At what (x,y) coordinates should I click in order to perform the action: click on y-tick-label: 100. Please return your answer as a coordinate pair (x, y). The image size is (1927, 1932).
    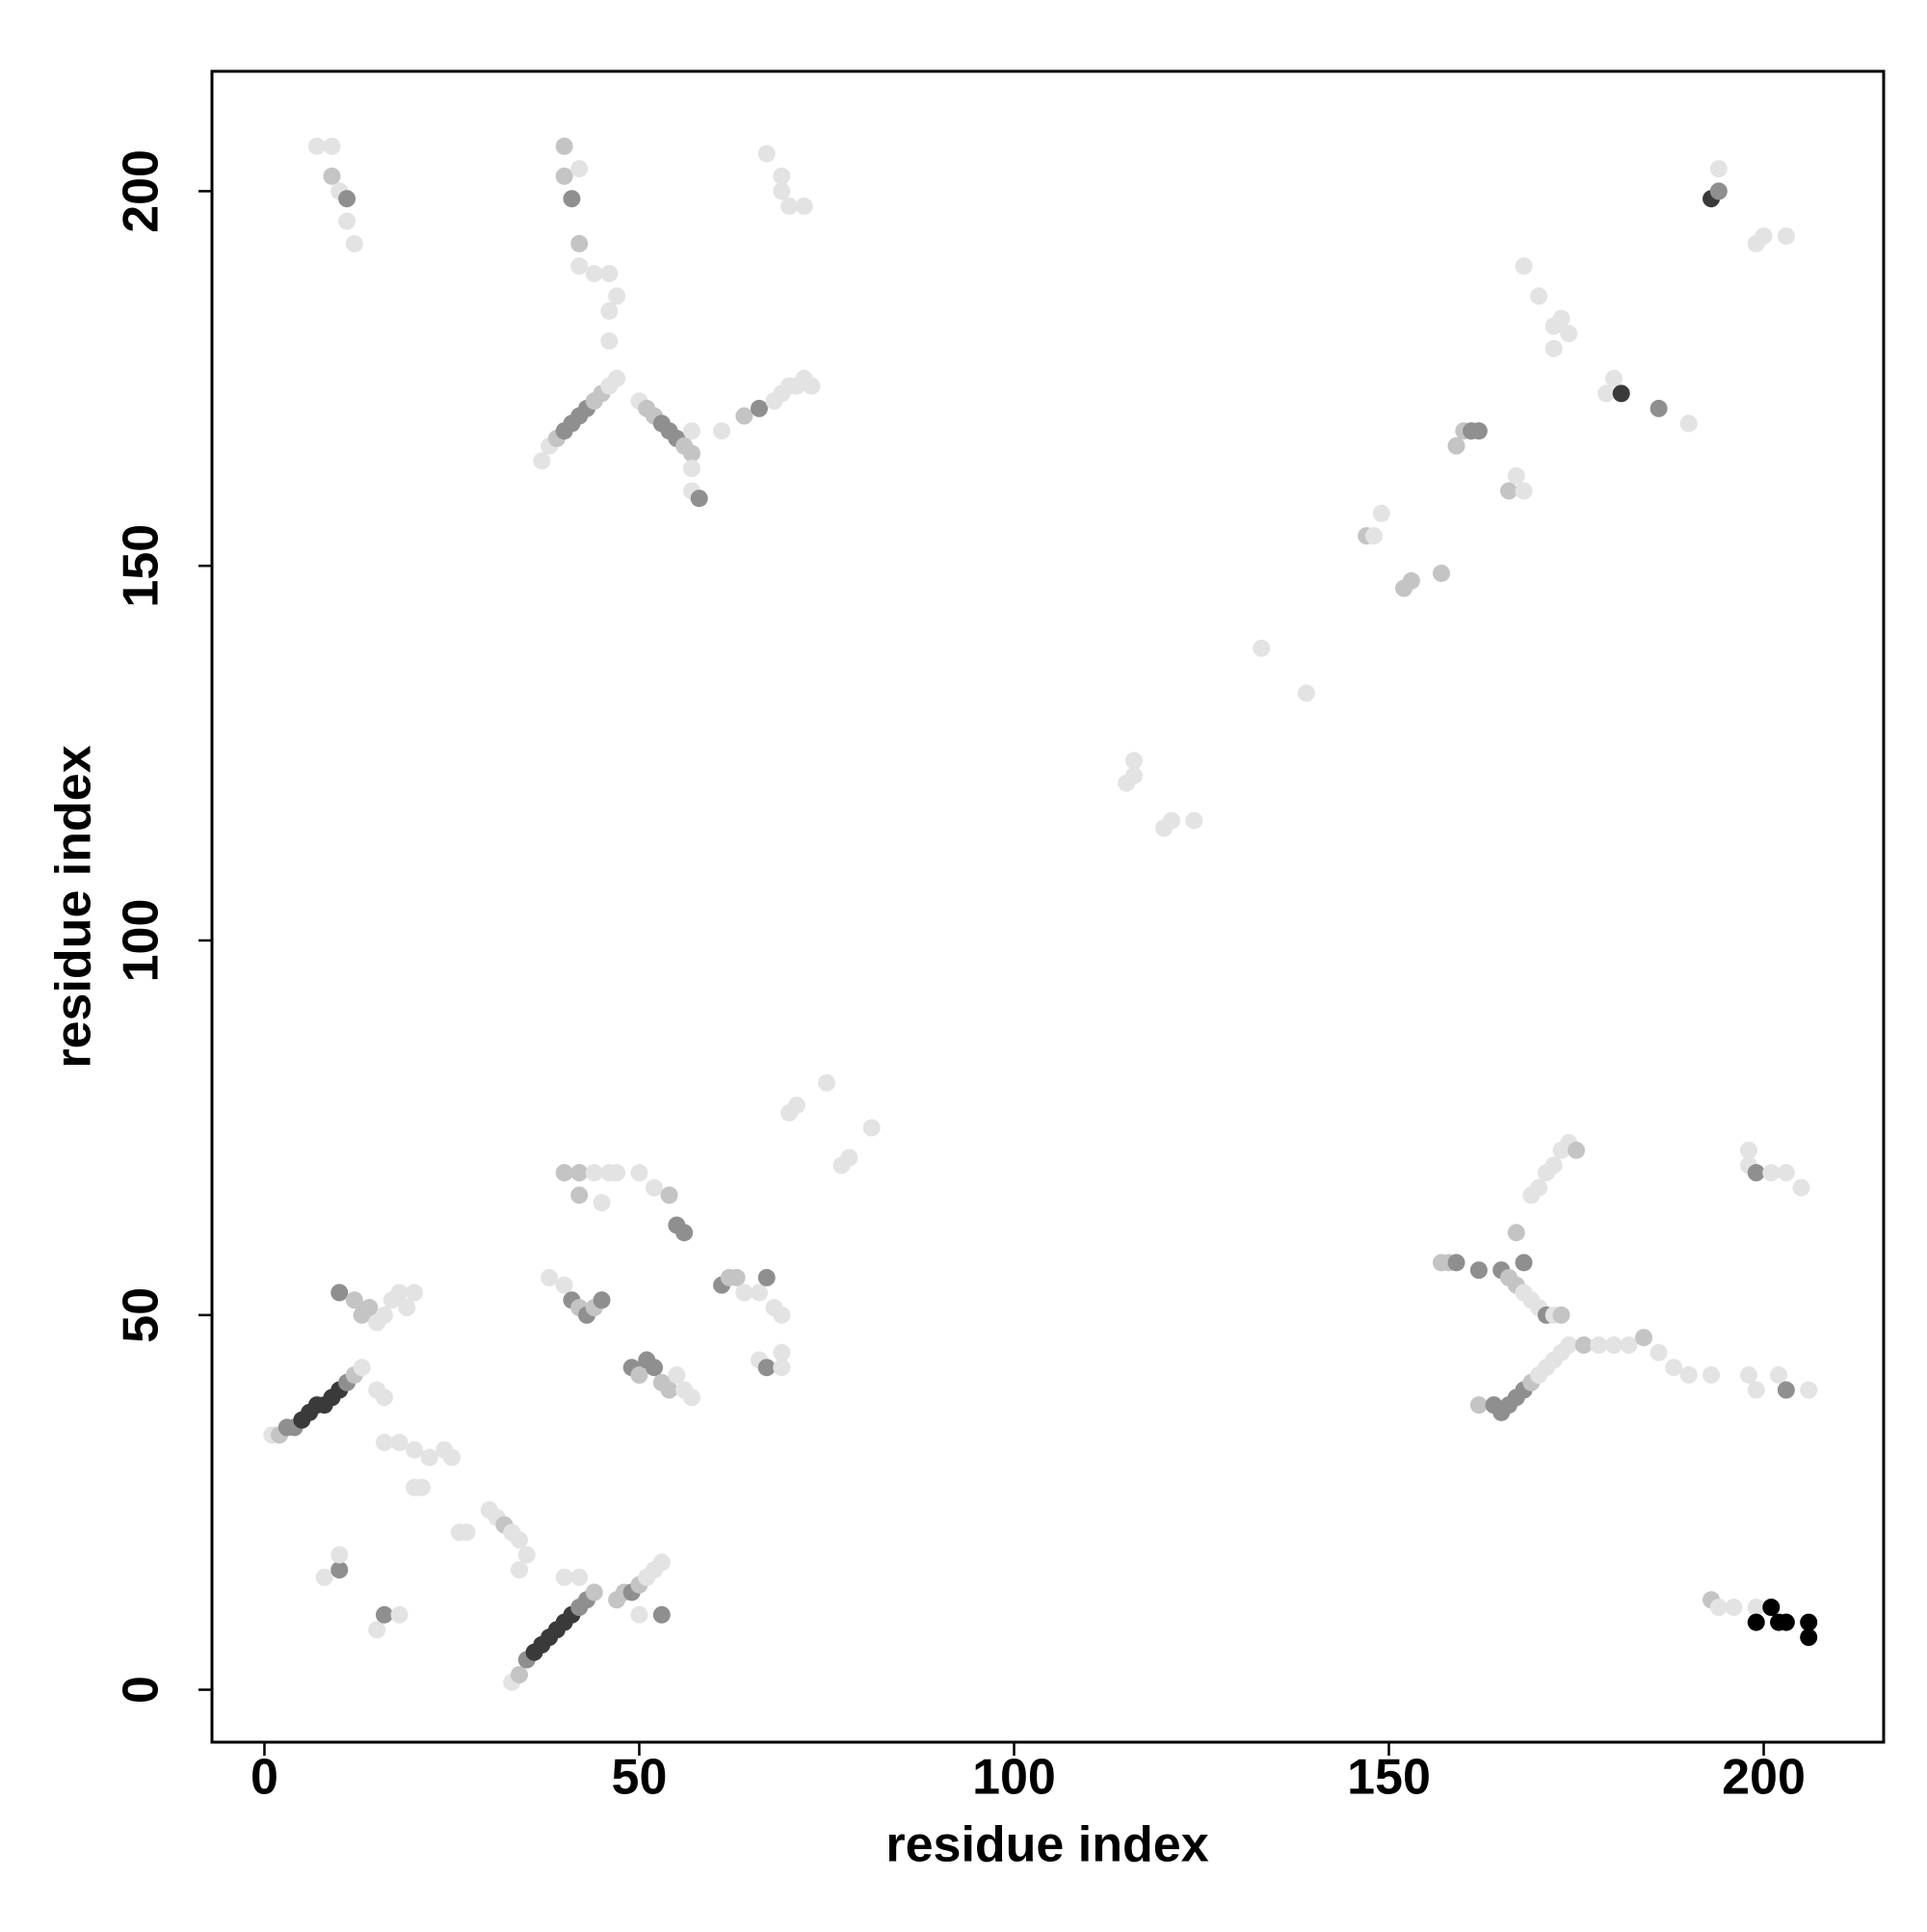
    Looking at the image, I should click on (142, 941).